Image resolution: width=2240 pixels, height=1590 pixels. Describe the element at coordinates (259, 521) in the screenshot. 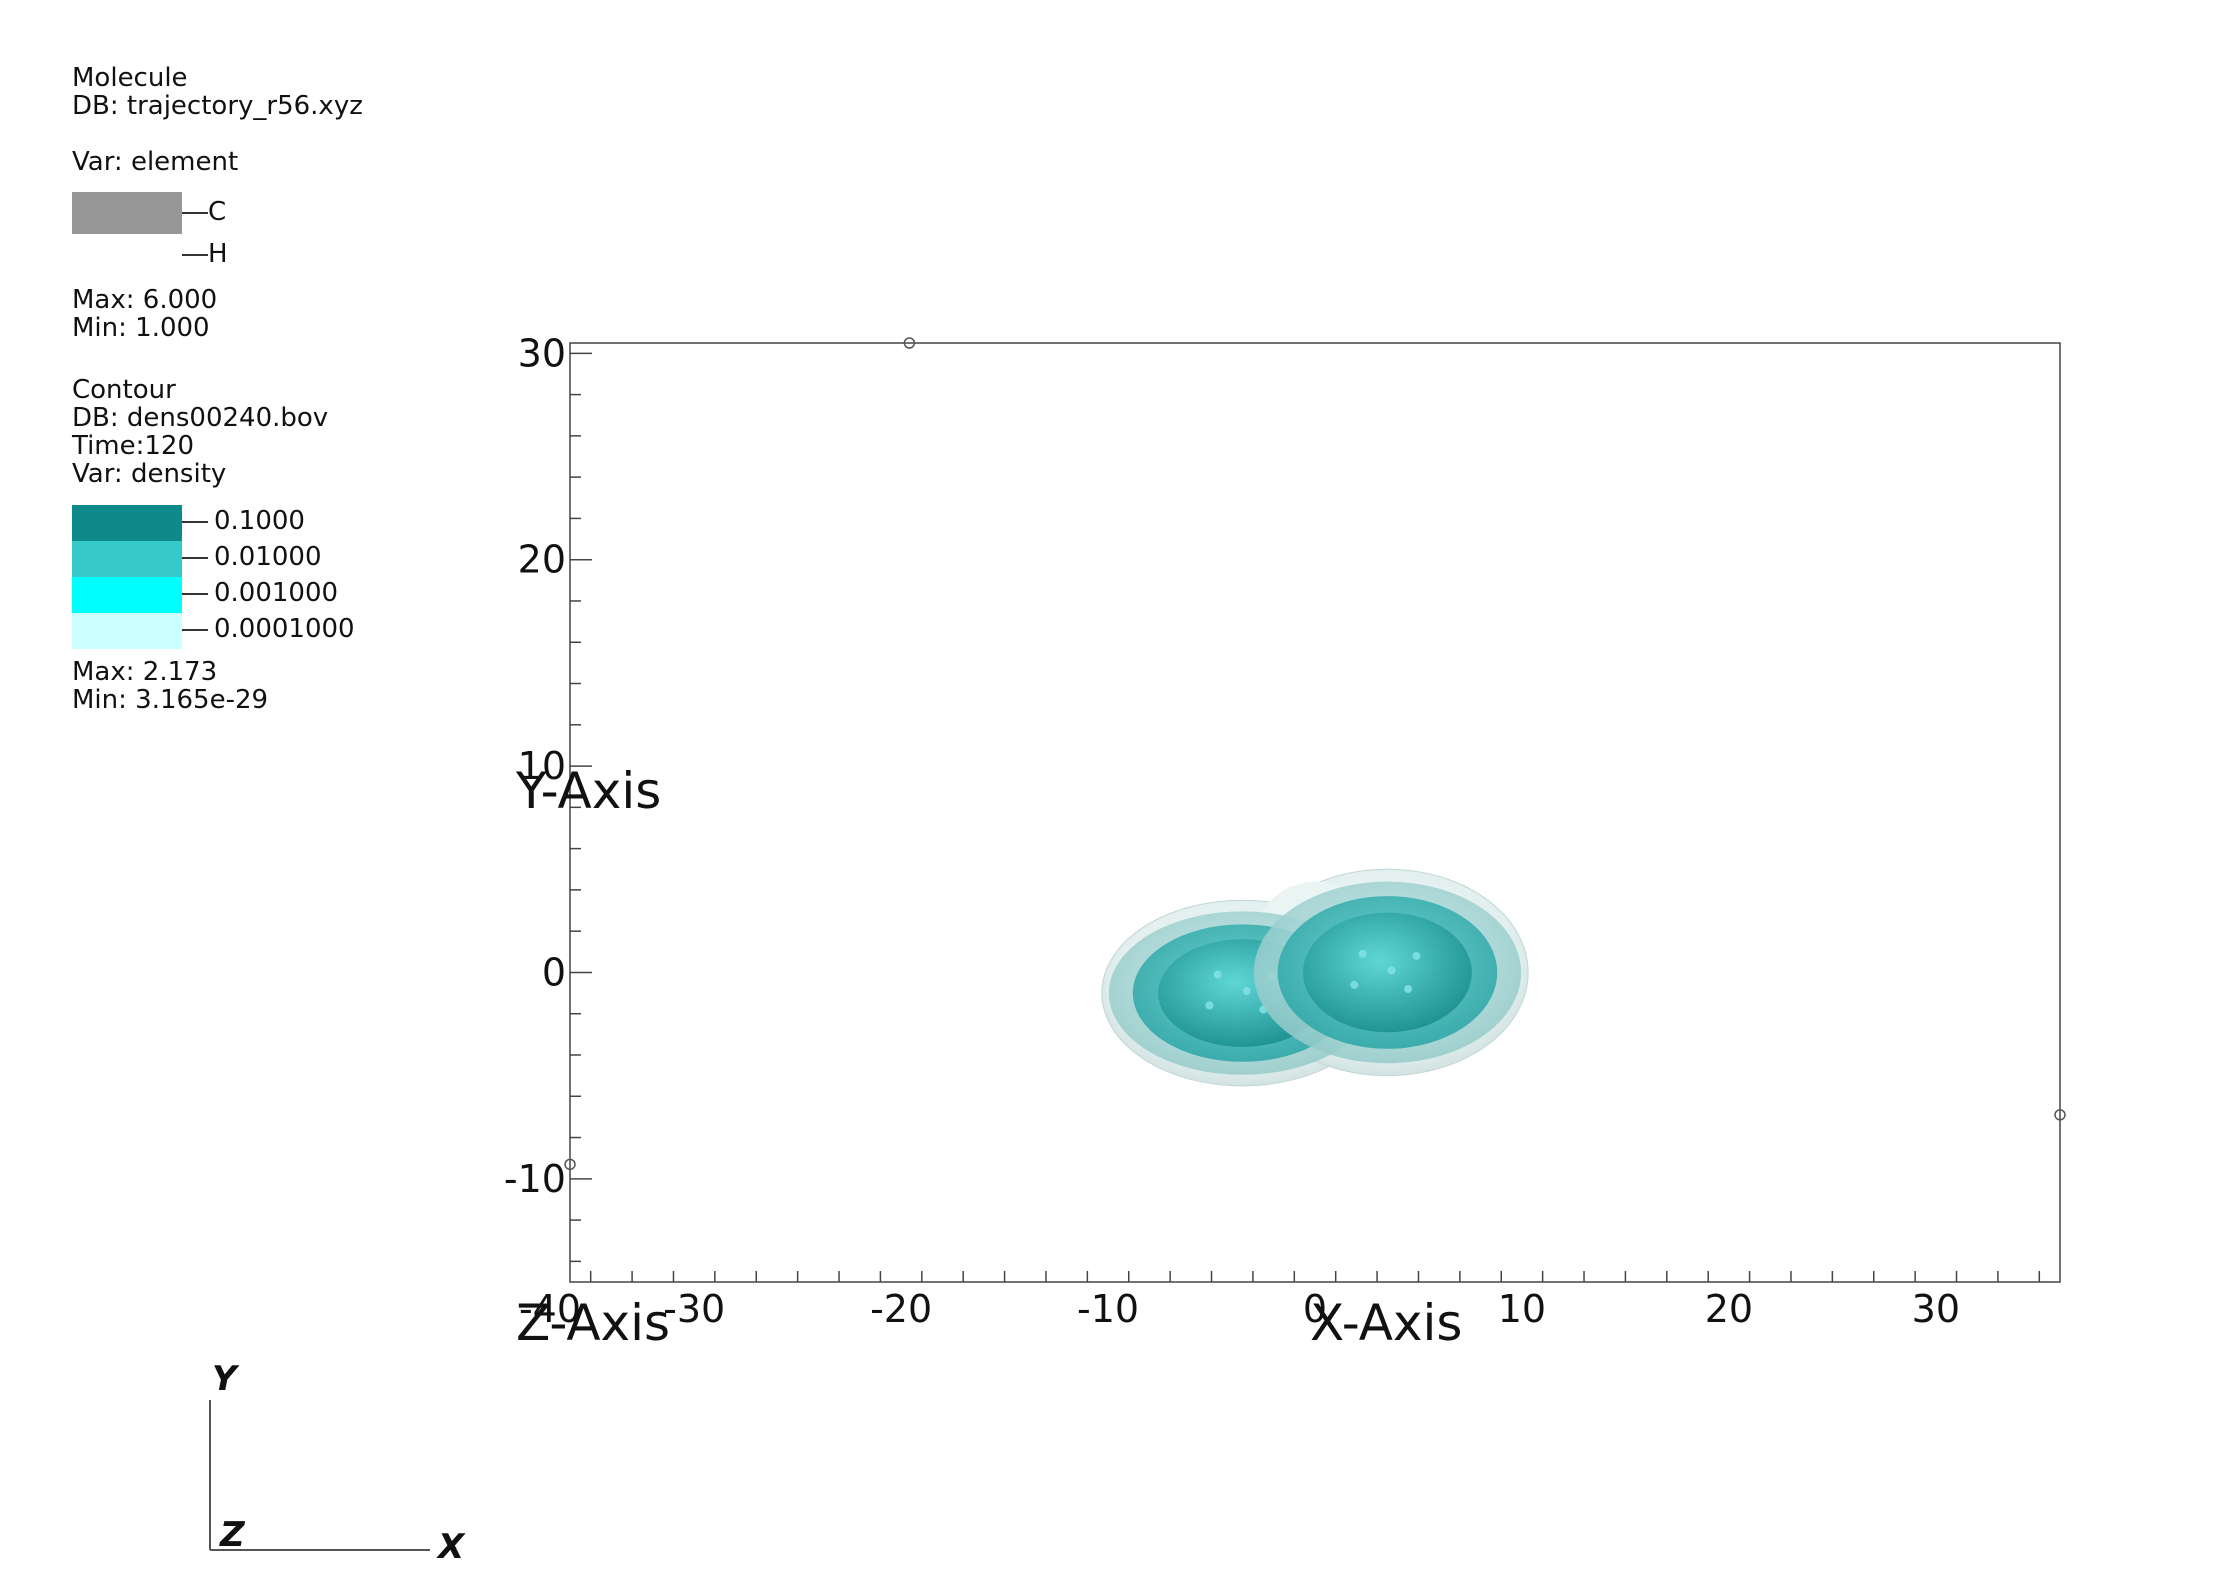

I see `contour-level-label-0: 0.1000` at that location.